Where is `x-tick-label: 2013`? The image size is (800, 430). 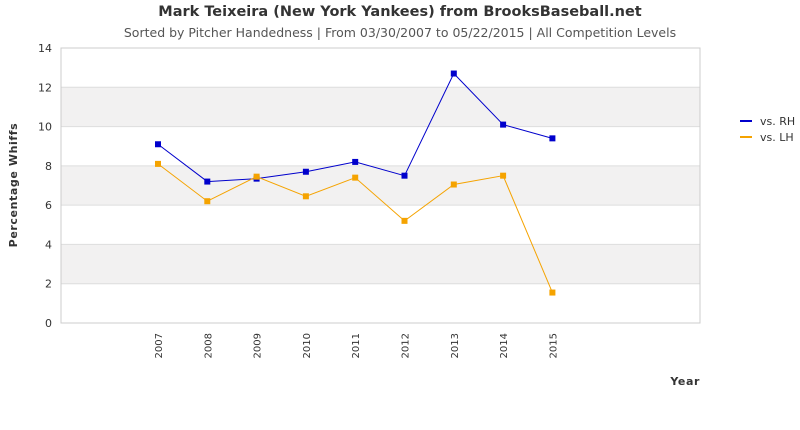 x-tick-label: 2013 is located at coordinates (455, 345).